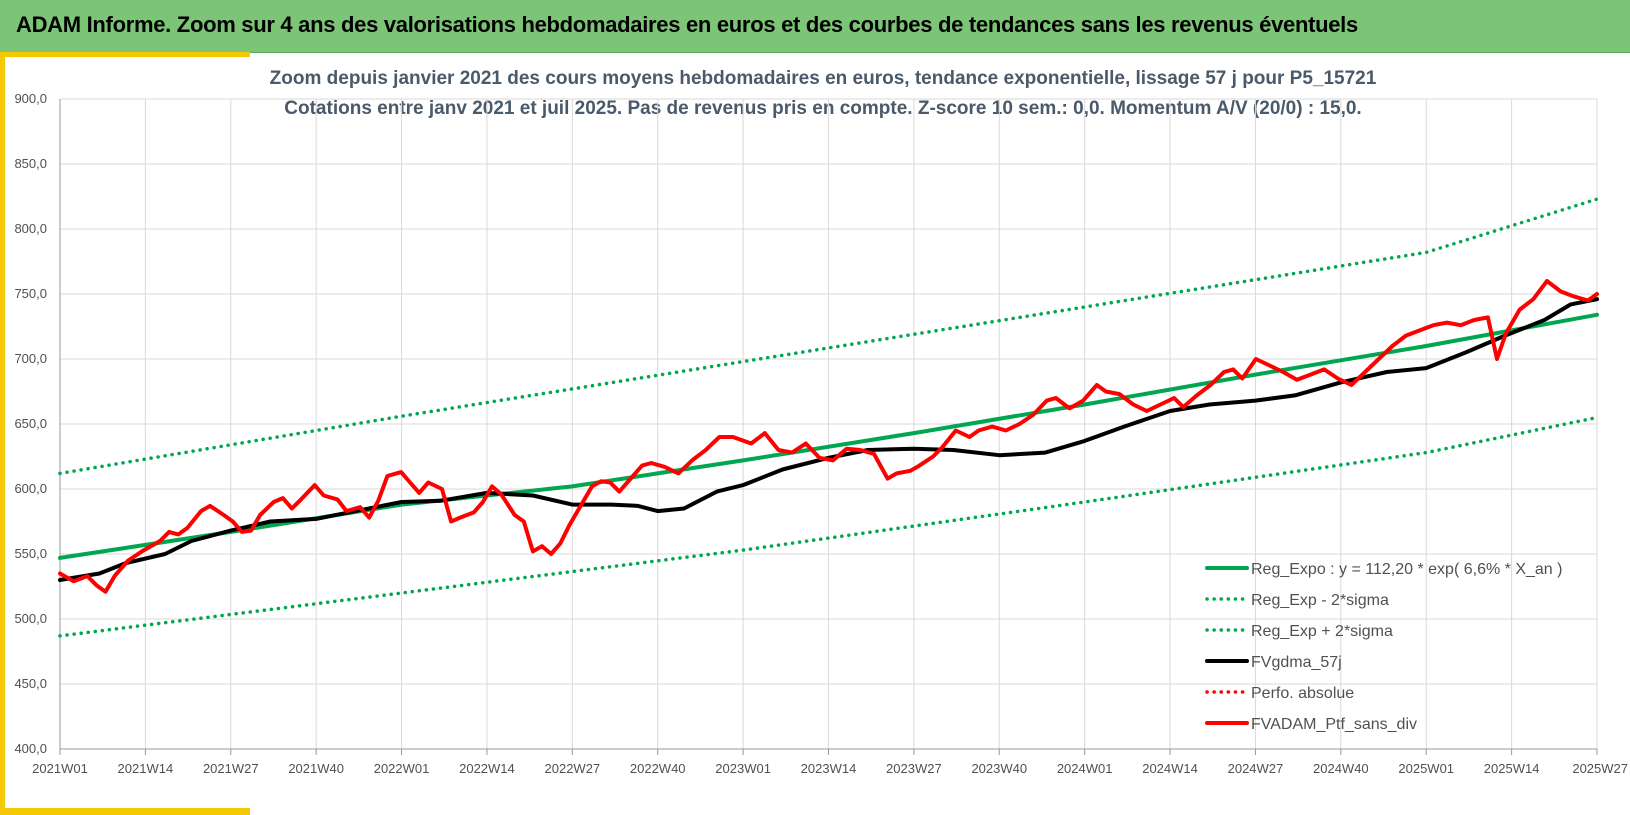  Describe the element at coordinates (30, 553) in the screenshot. I see `y-tick-label: 550,0` at that location.